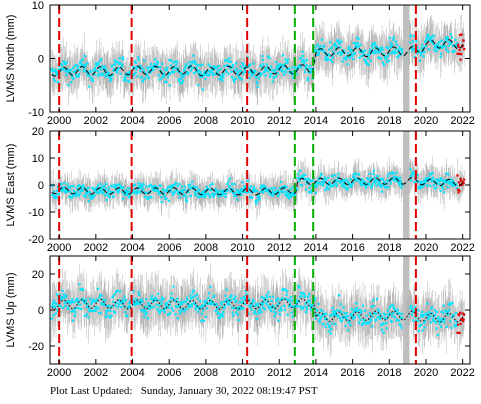 This screenshot has width=481, height=404. What do you see at coordinates (169, 121) in the screenshot?
I see `x-tick-label: 2006` at bounding box center [169, 121].